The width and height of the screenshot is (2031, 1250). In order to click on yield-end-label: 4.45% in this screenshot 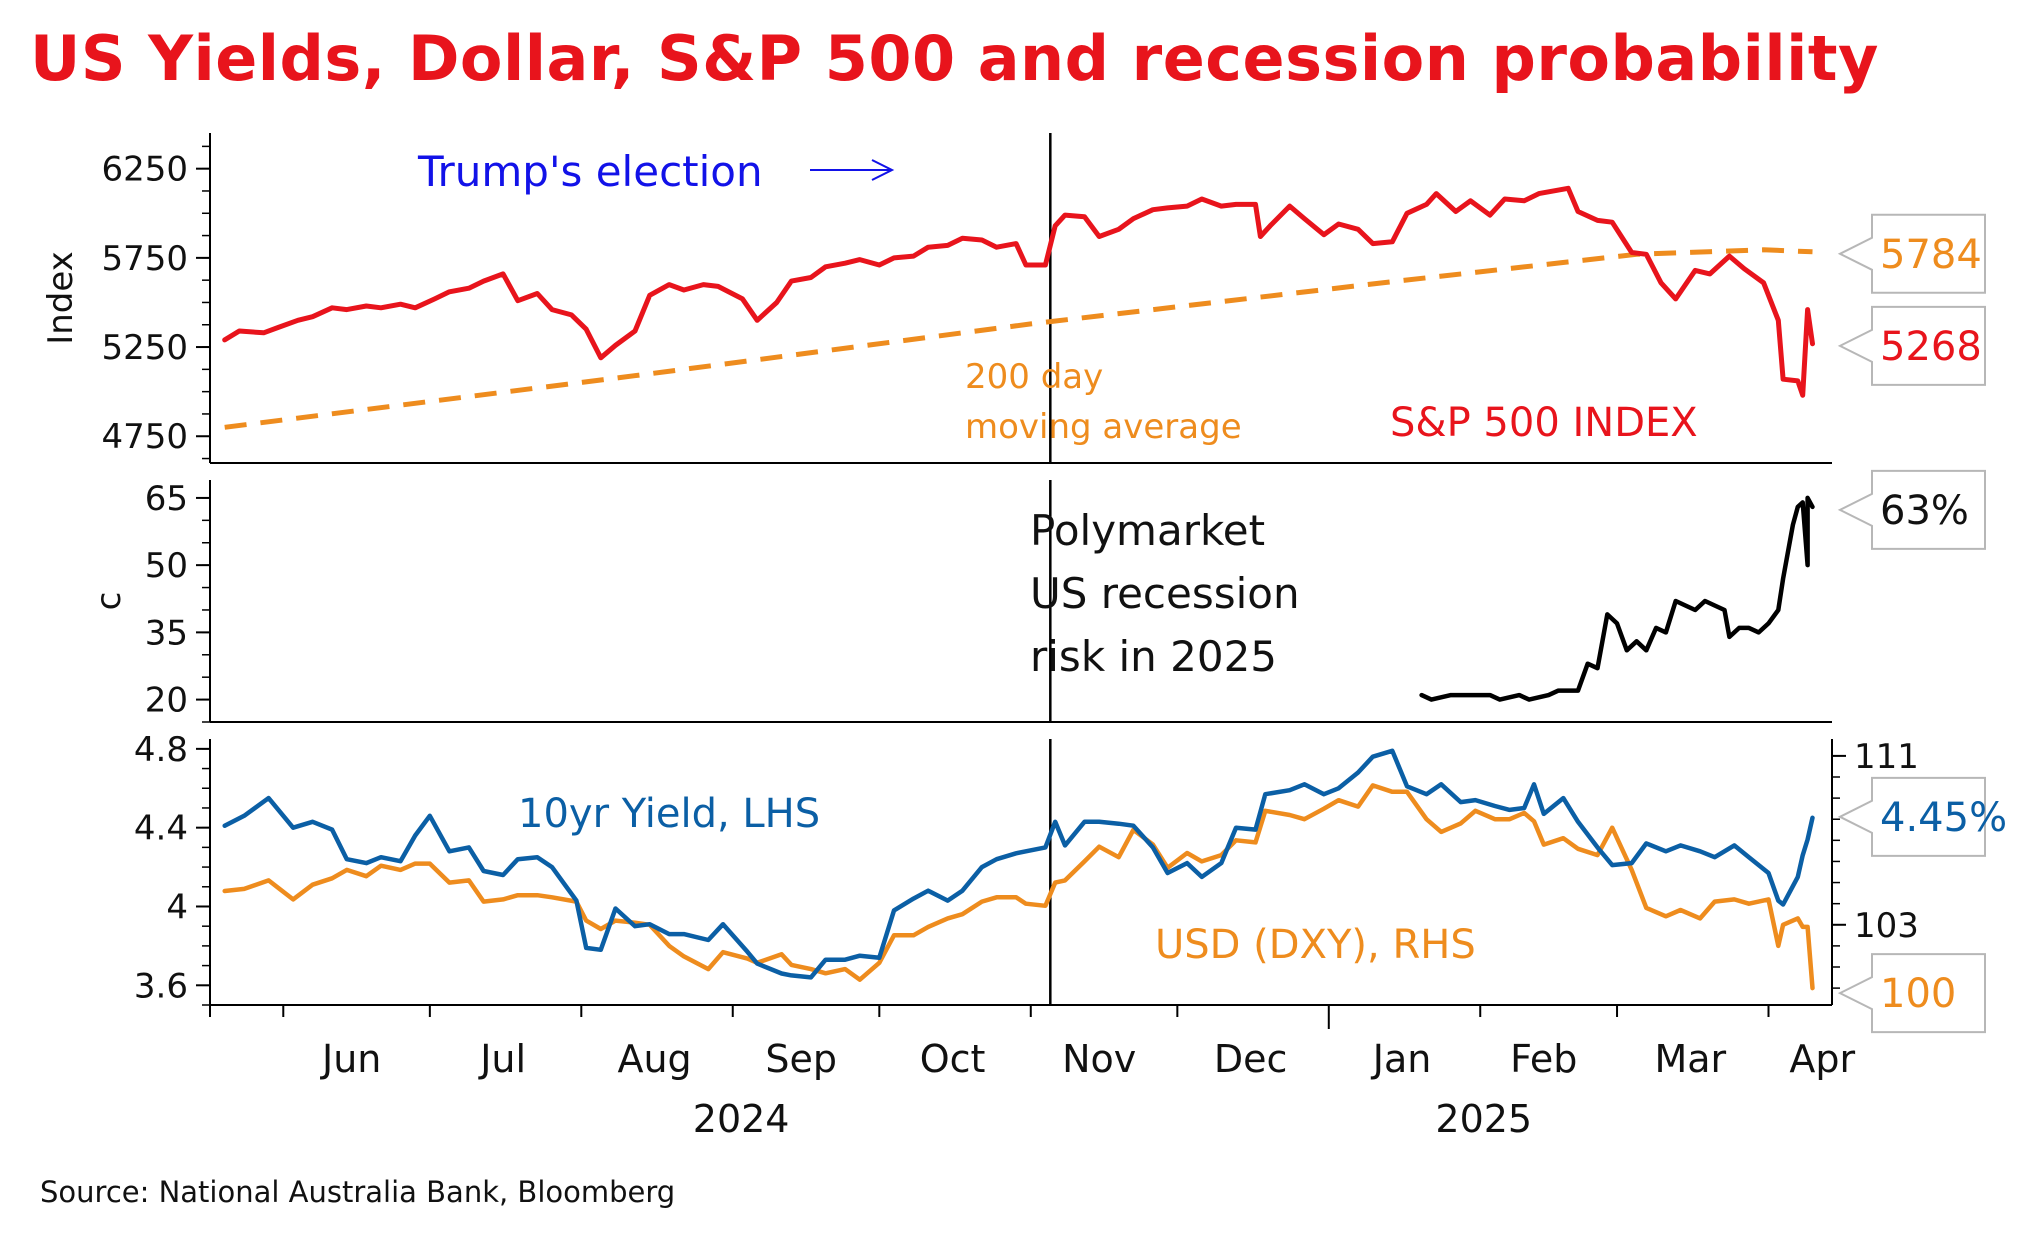, I will do `click(1943, 818)`.